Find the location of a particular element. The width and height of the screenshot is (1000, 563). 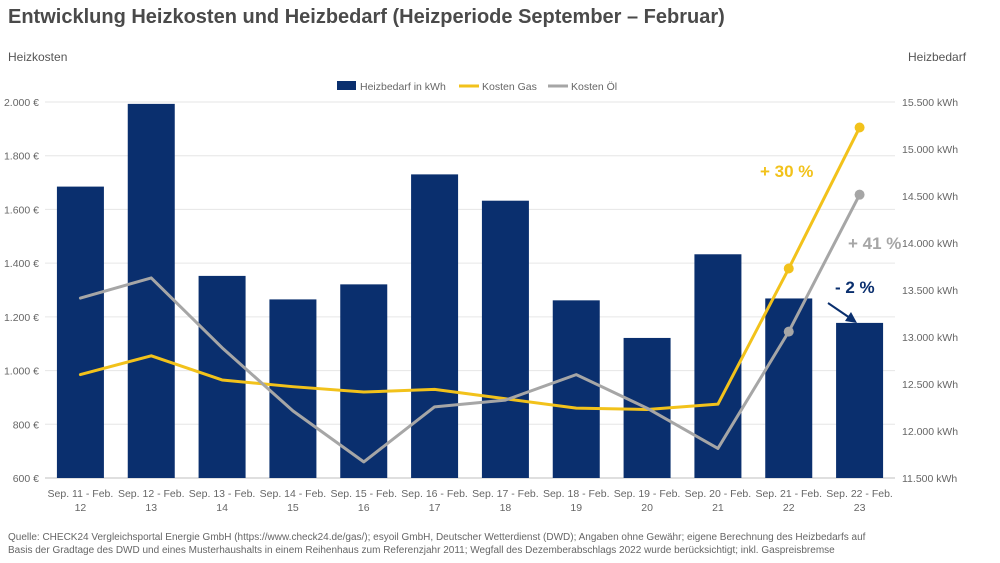

legend-swatch is located at coordinates (346, 85).